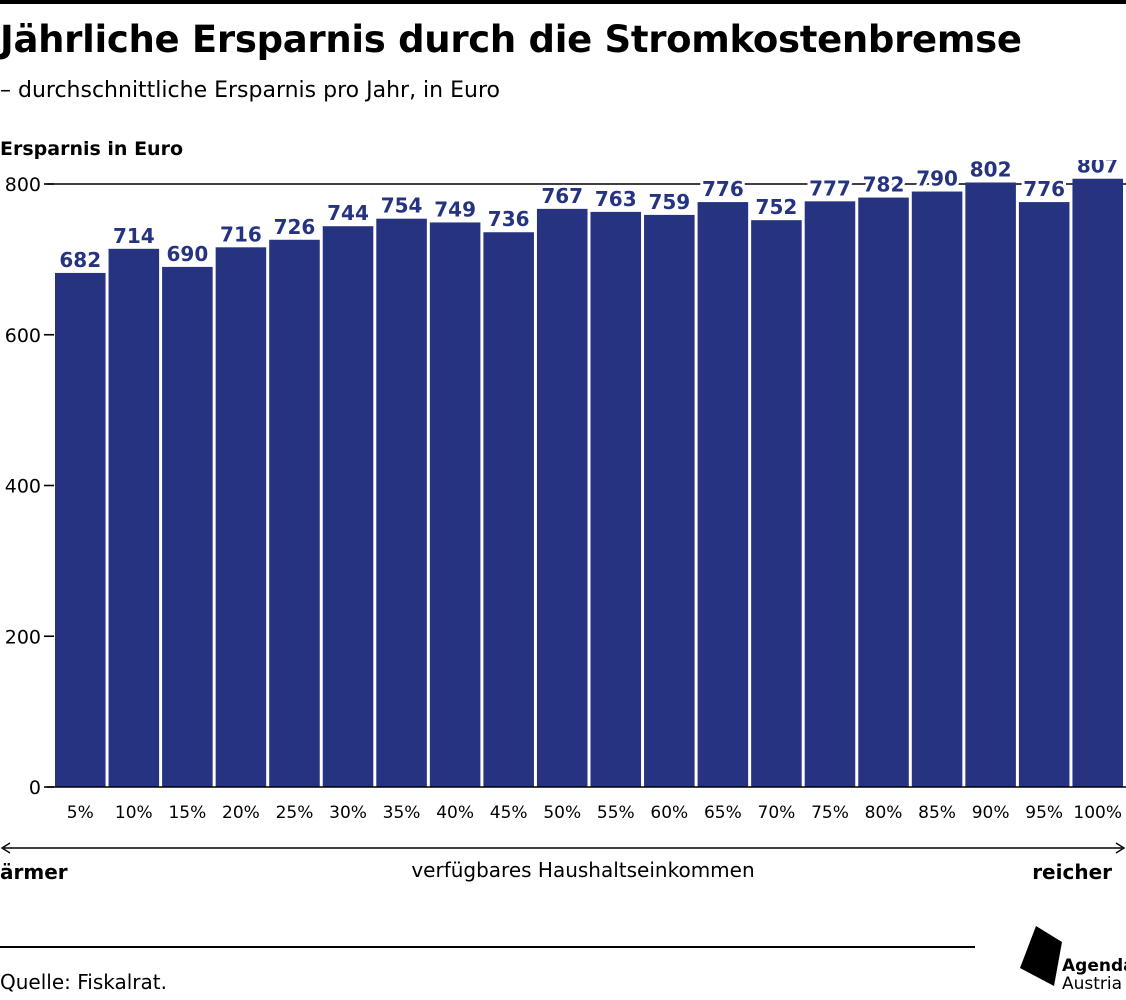  Describe the element at coordinates (991, 813) in the screenshot. I see `x-tick-label: 90%` at that location.